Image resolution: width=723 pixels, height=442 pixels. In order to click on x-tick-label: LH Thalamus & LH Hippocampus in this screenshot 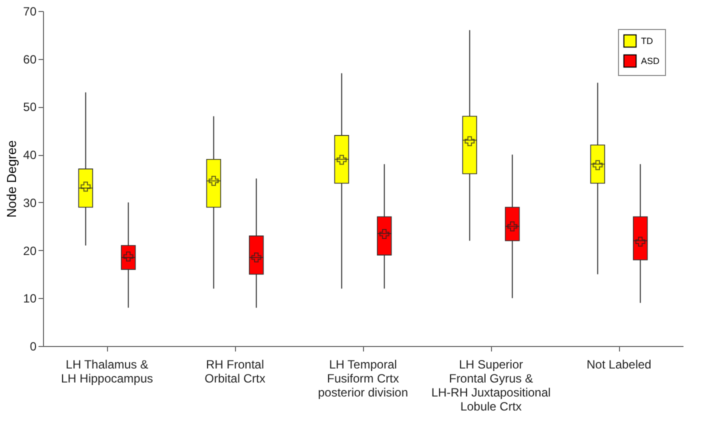, I will do `click(107, 372)`.